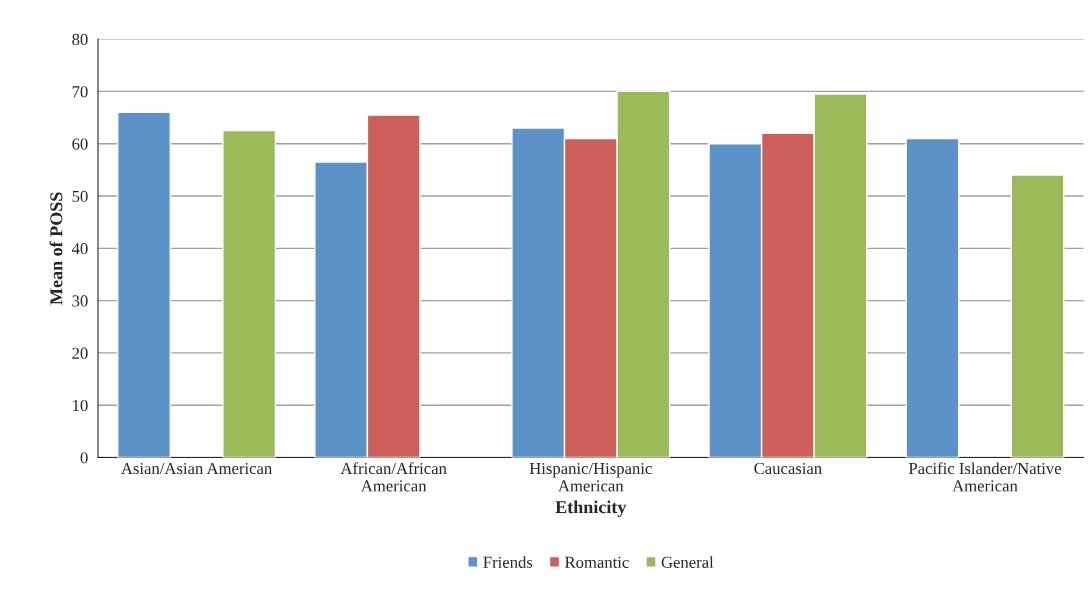 The width and height of the screenshot is (1089, 602). What do you see at coordinates (80, 144) in the screenshot?
I see `y-tick-label: 60` at bounding box center [80, 144].